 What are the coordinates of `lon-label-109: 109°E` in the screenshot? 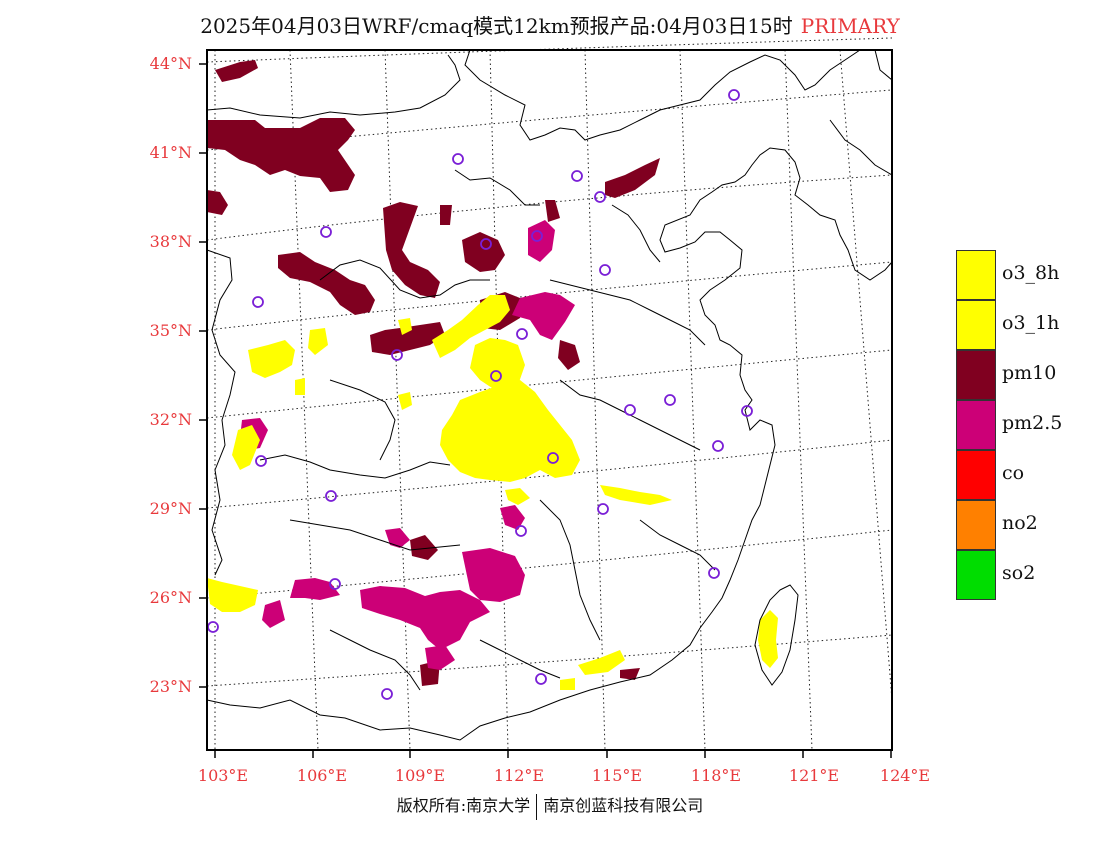 It's located at (420, 775).